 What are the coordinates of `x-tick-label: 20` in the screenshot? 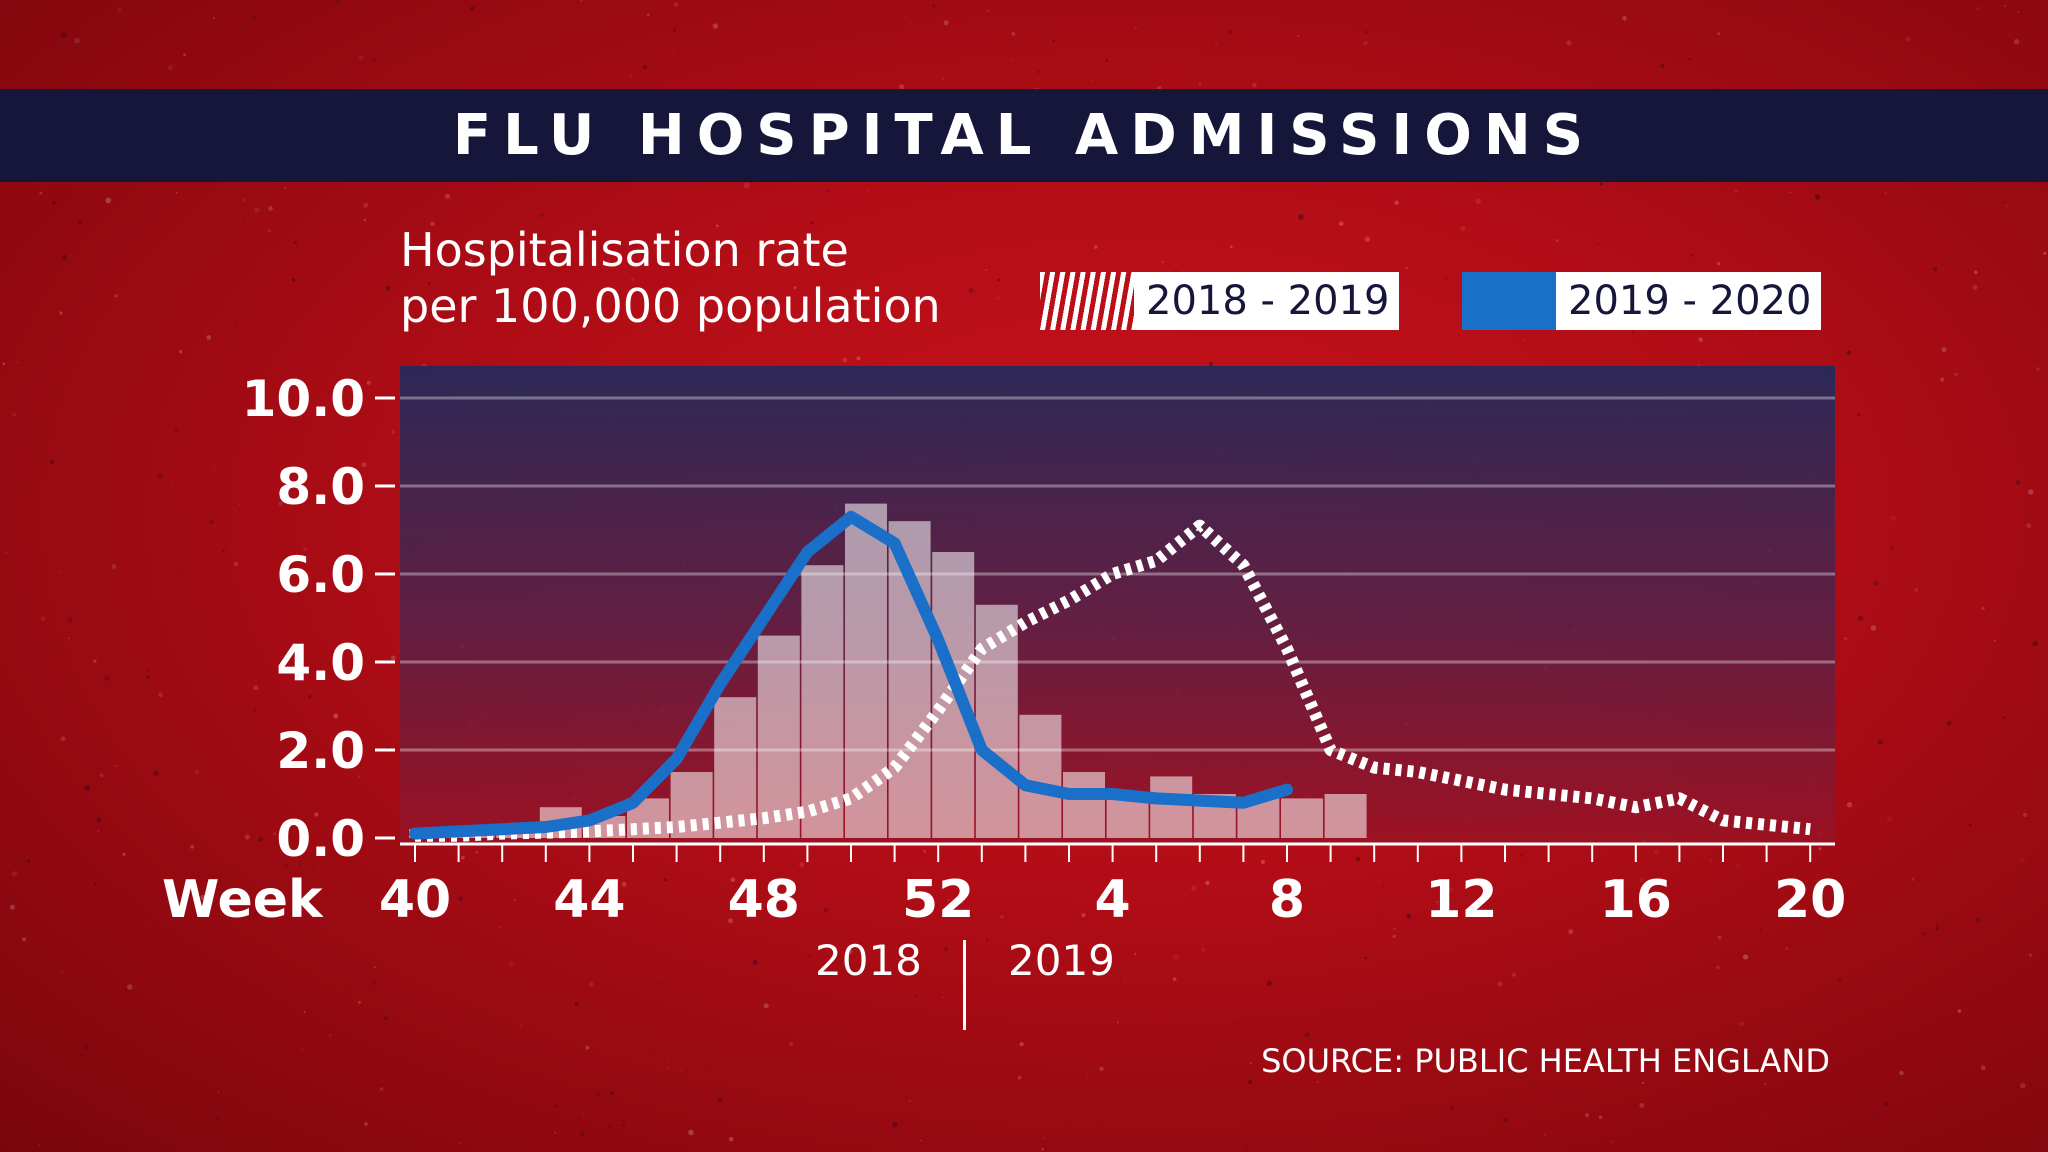 It's located at (1810, 900).